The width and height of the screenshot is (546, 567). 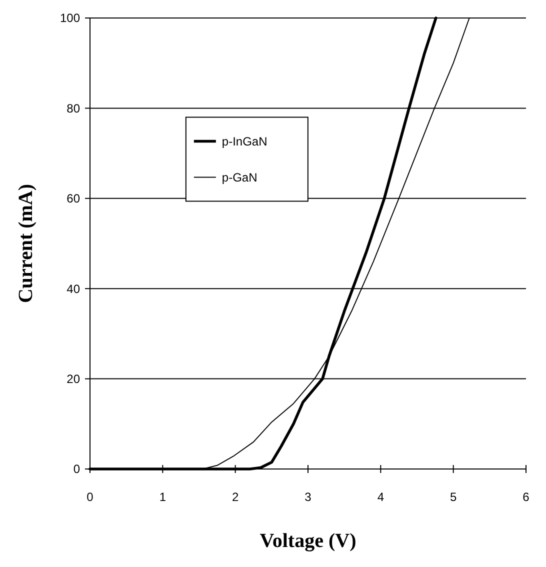 What do you see at coordinates (70, 18) in the screenshot?
I see `y-tick-label: 100` at bounding box center [70, 18].